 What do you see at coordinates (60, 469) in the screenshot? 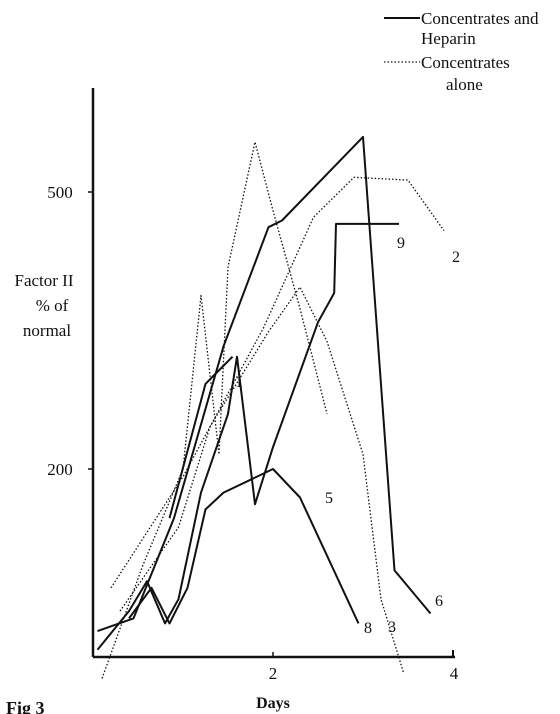
I see `y-tick-label-200: 200` at bounding box center [60, 469].